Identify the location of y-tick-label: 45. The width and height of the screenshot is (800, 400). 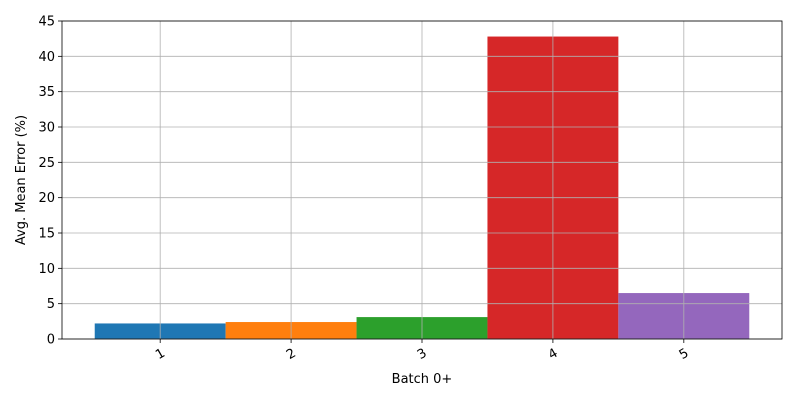
(46, 22).